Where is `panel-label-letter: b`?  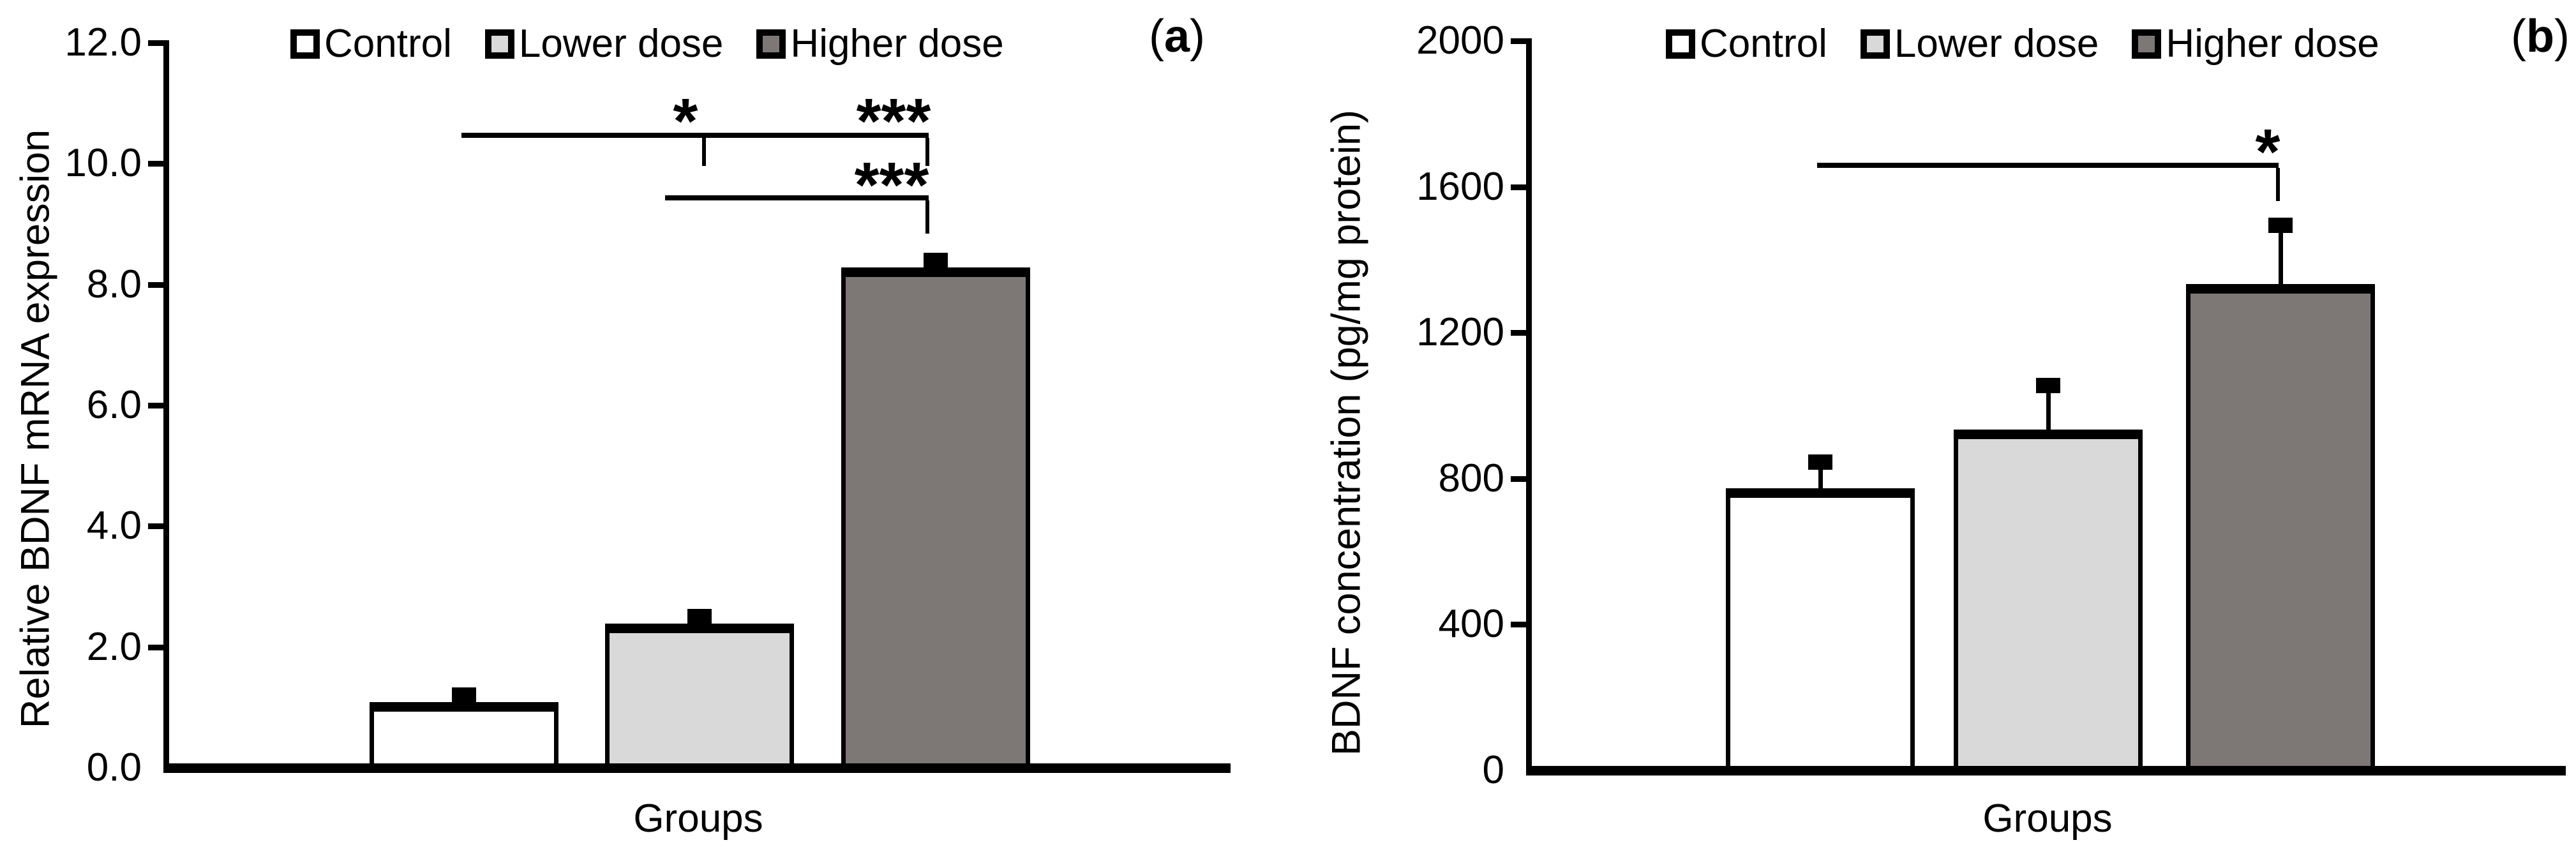
panel-label-letter: b is located at coordinates (2540, 36).